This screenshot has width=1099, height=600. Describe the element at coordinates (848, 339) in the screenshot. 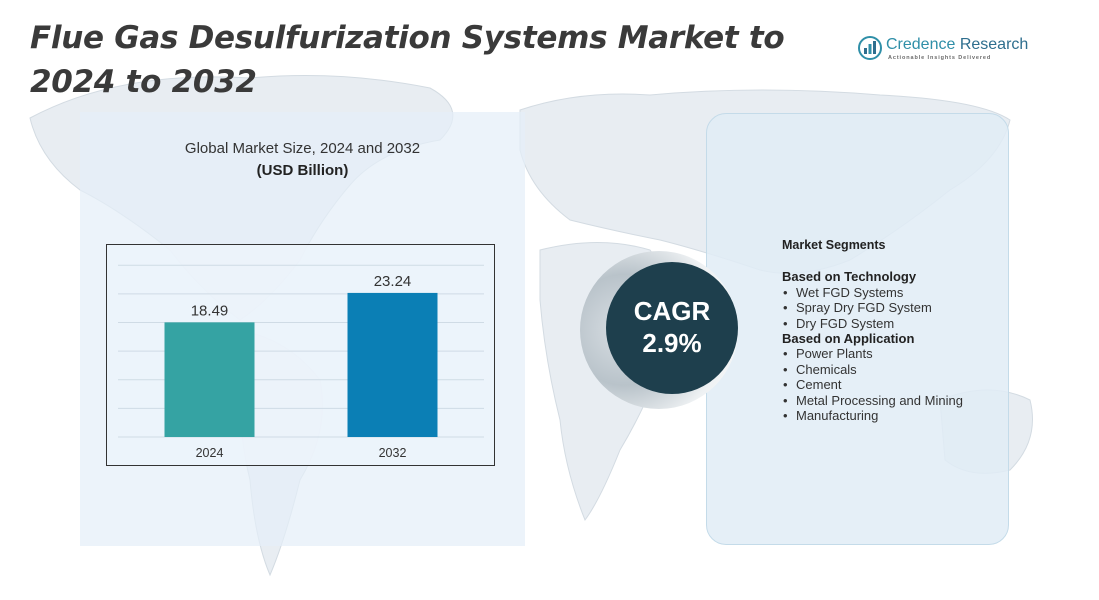

I see `segment-group-title: Based on Application` at that location.